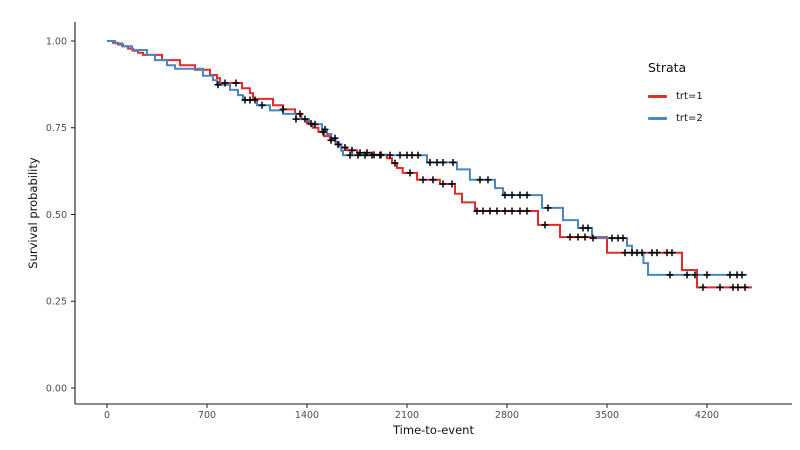 The image size is (800, 450). What do you see at coordinates (307, 415) in the screenshot?
I see `x-tick-label: 1400` at bounding box center [307, 415].